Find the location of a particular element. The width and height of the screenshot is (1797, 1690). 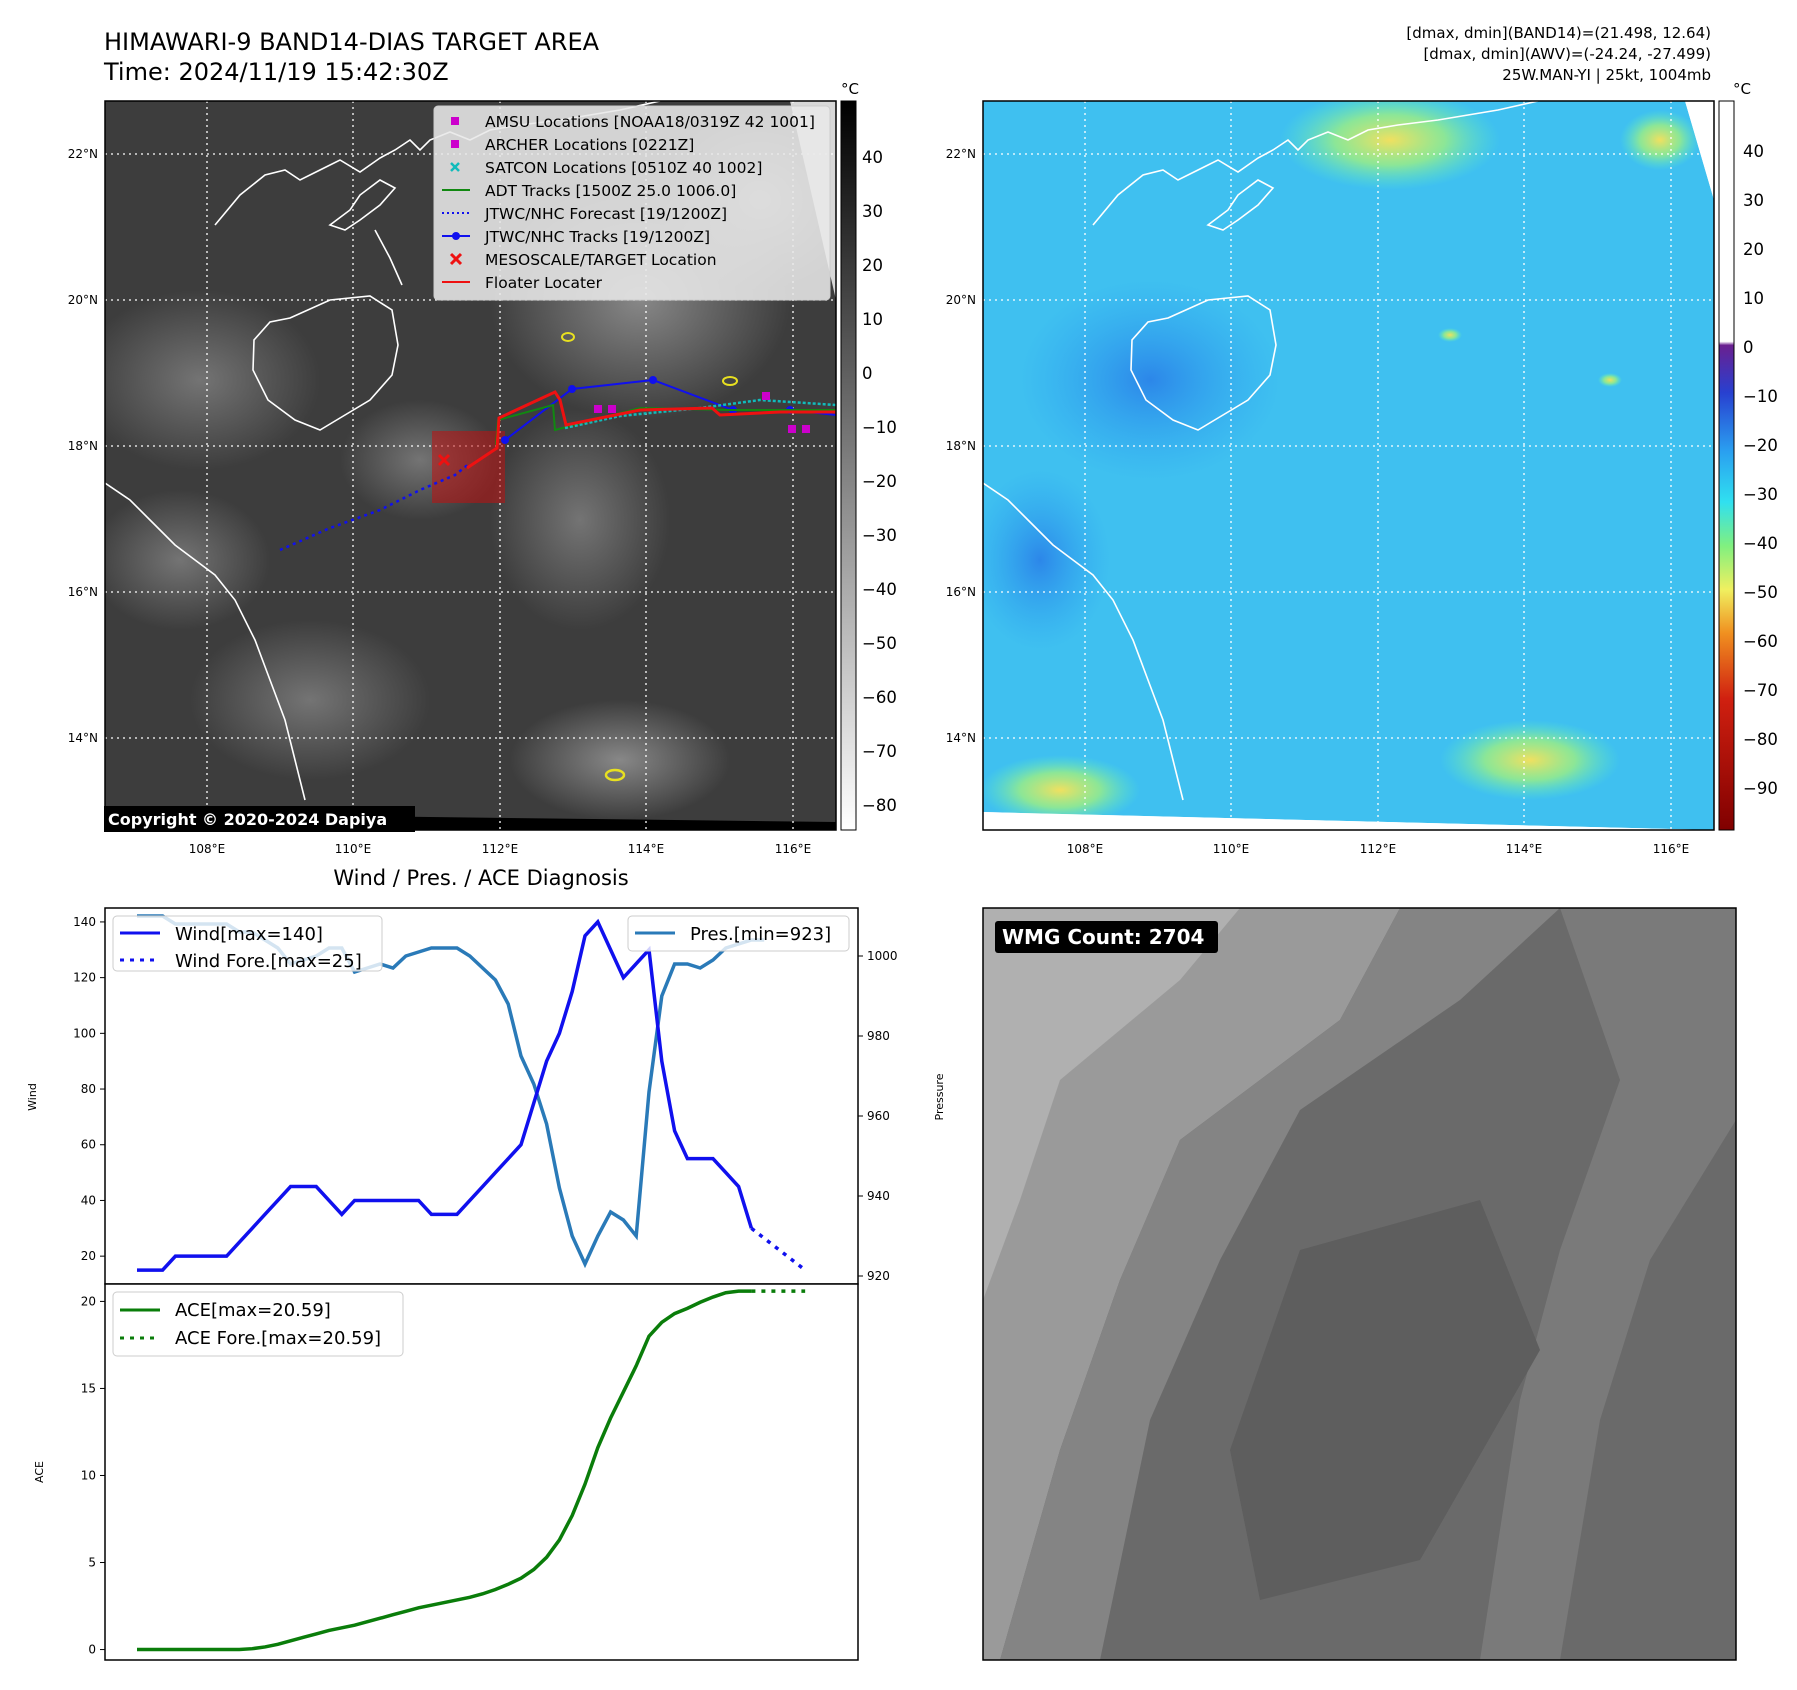

ace-yticks: 0 5 10 15 20 is located at coordinates (93, 1475).